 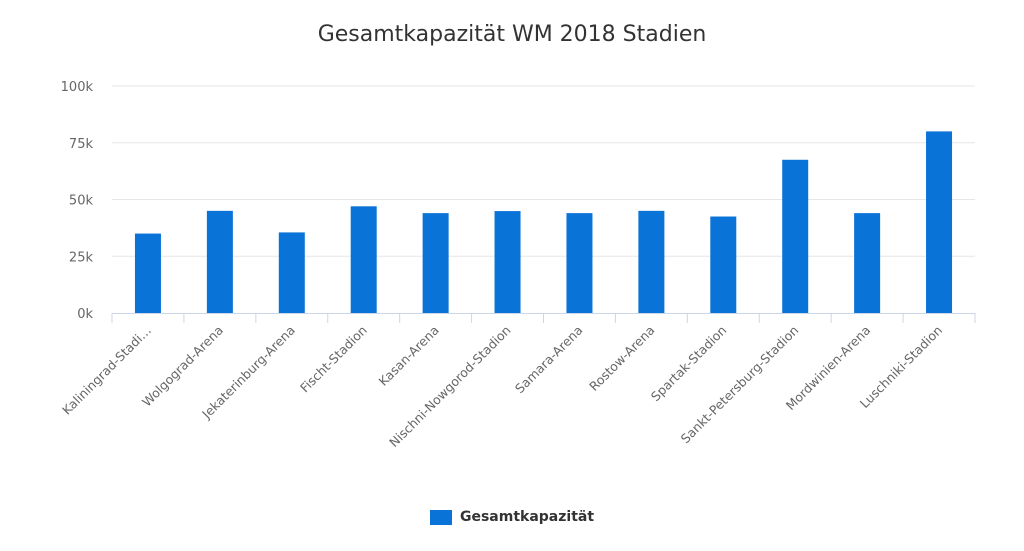 I want to click on x-tick-label: Rostow-Arena, so click(x=621, y=358).